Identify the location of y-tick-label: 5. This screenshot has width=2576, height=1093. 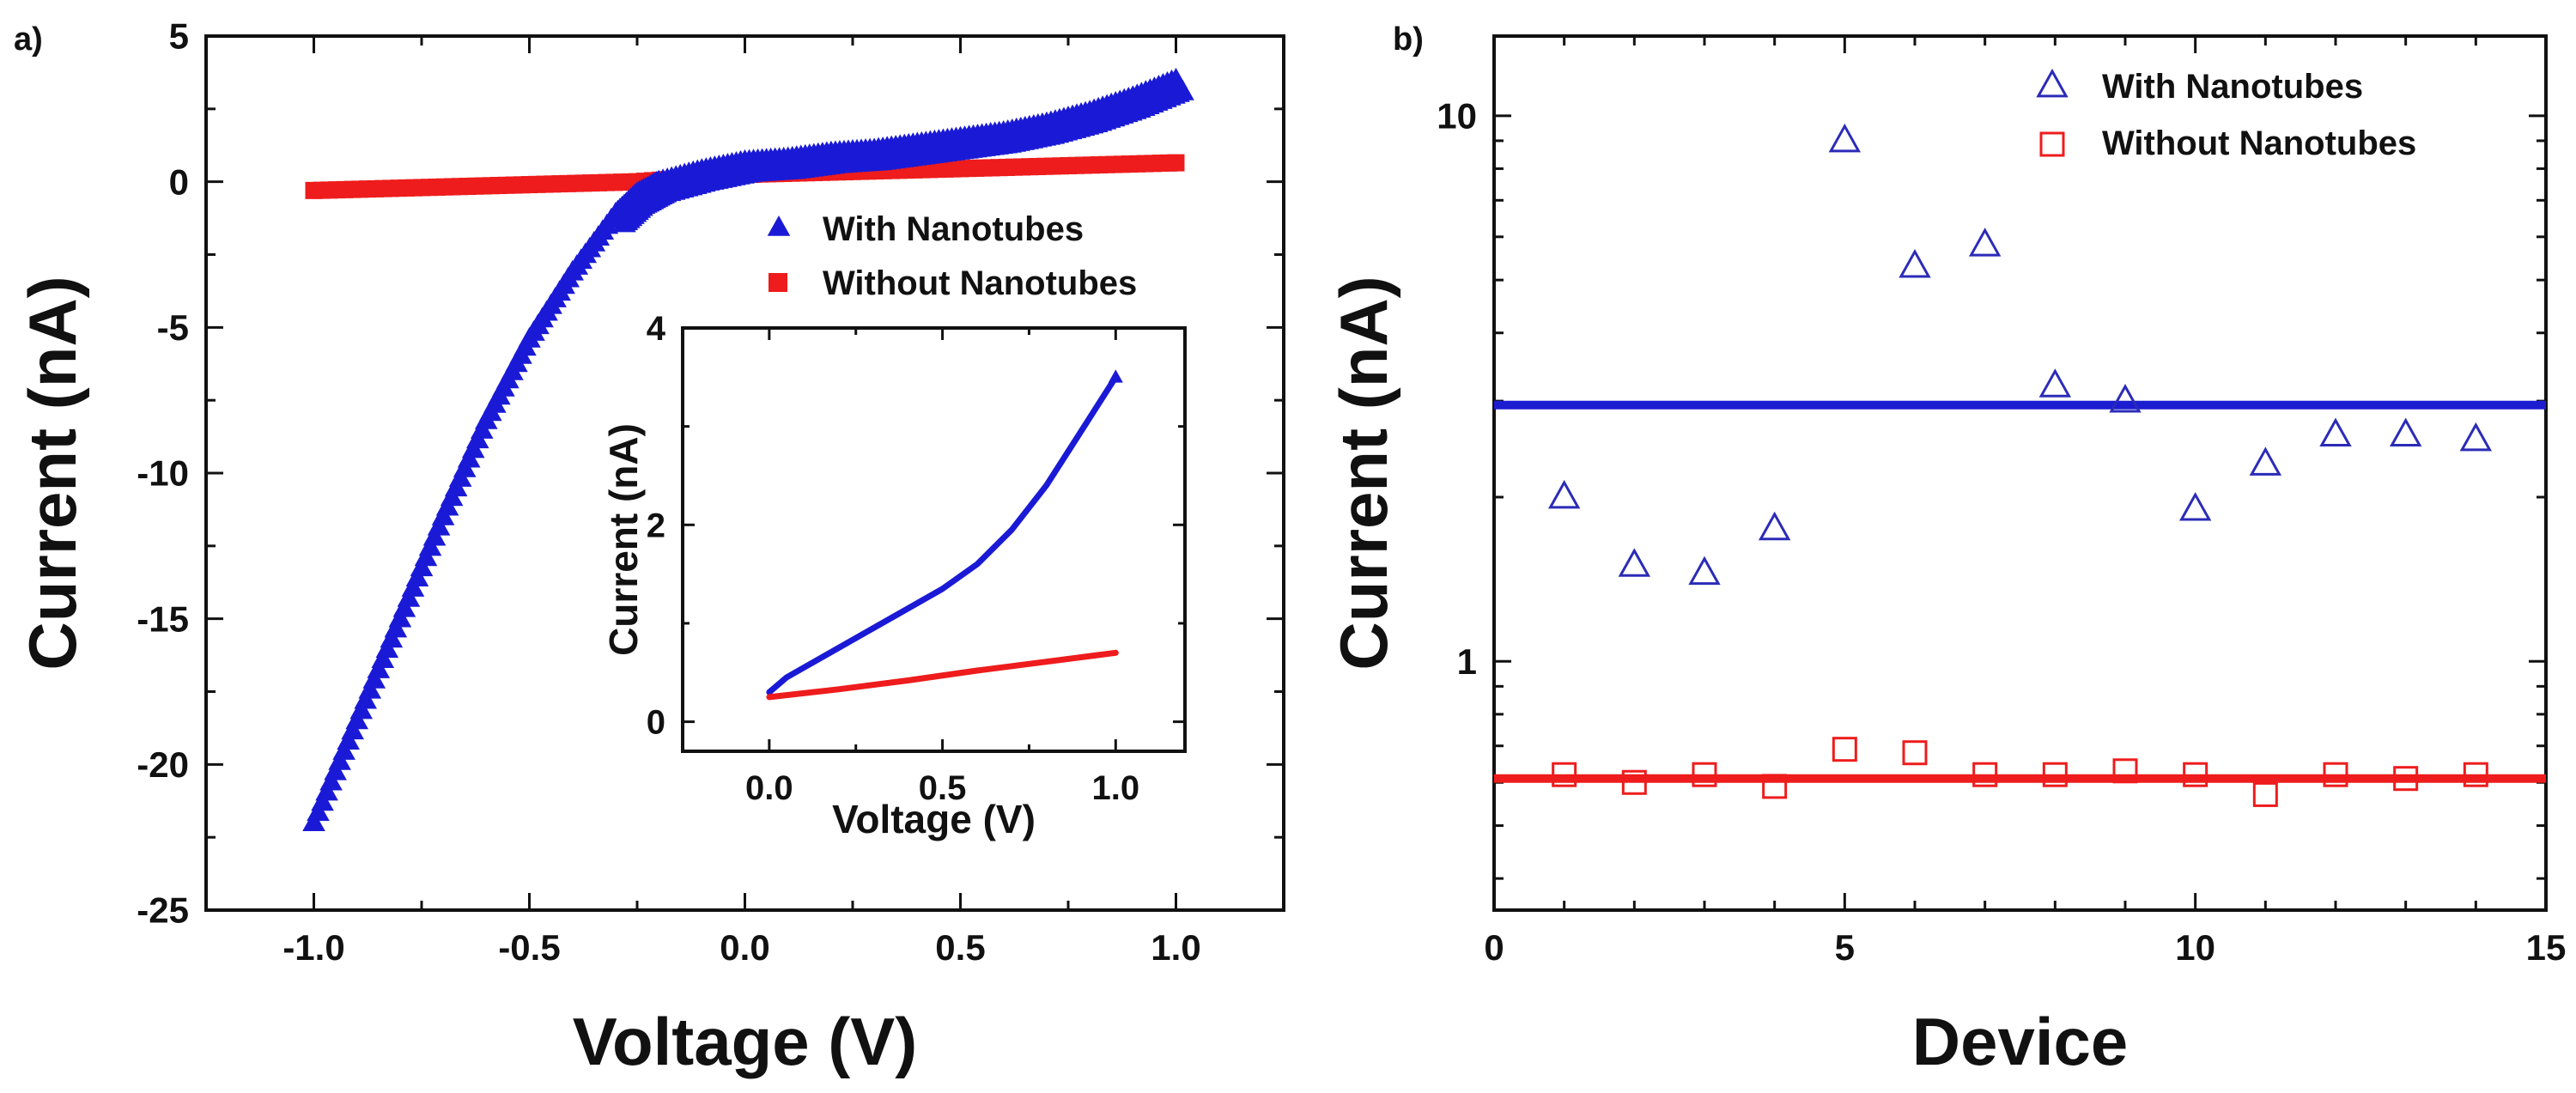
(179, 36).